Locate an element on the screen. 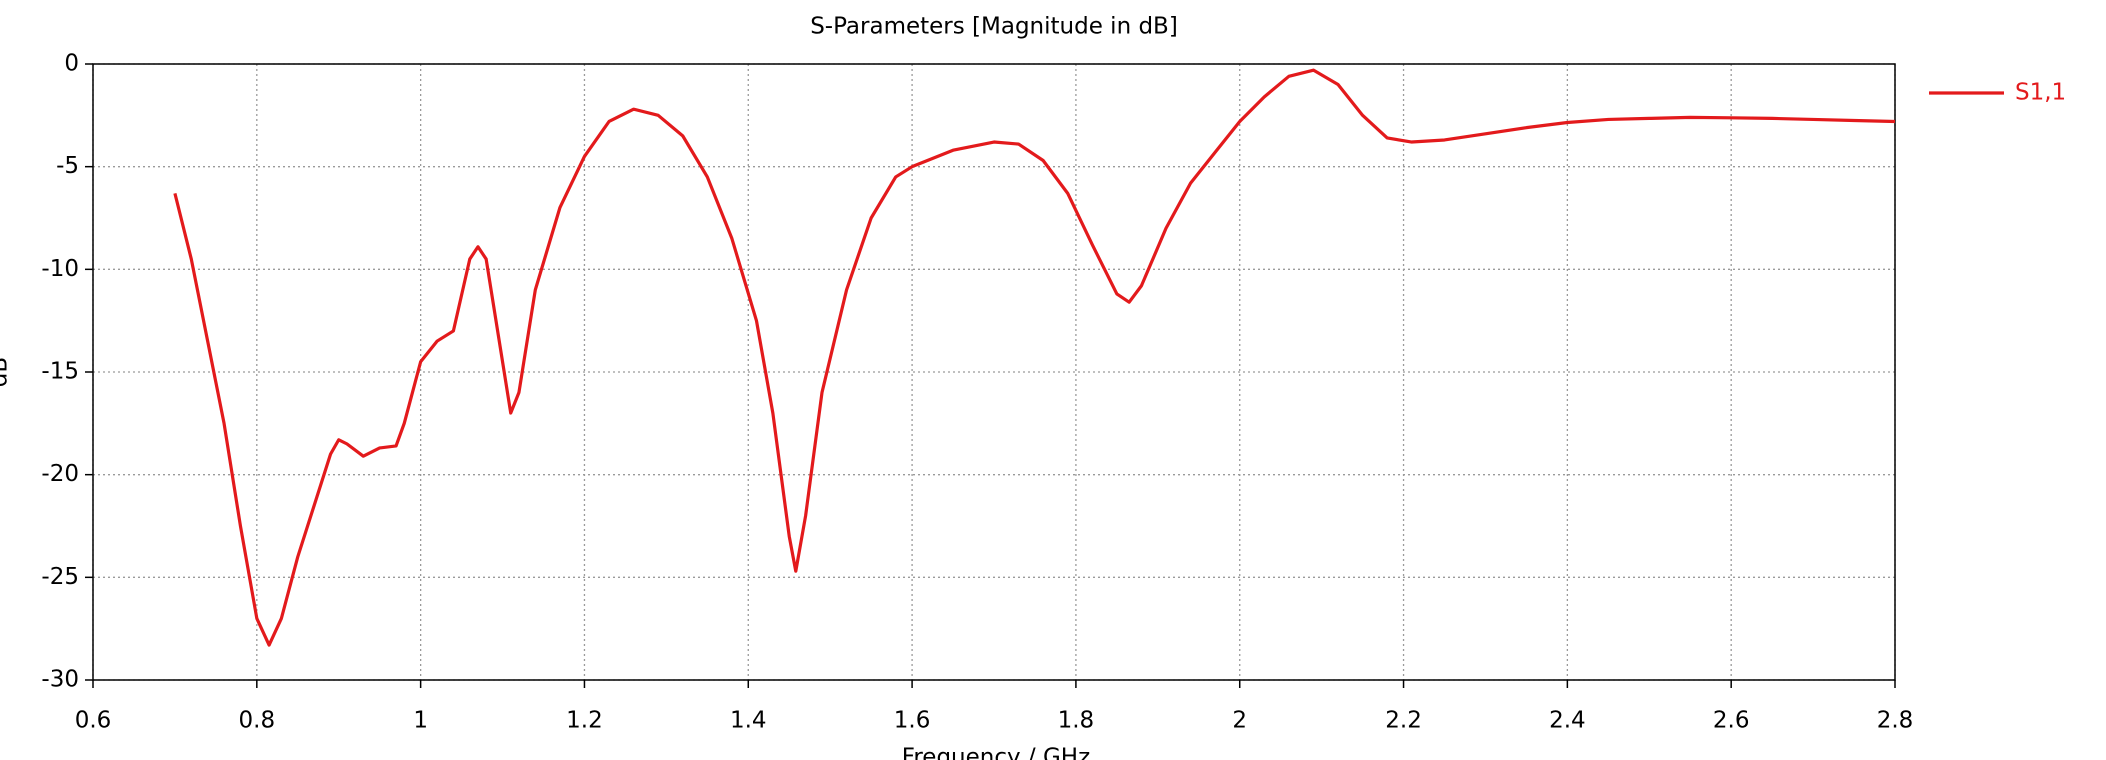 The height and width of the screenshot is (760, 2106). x-tick-label: 2.4 is located at coordinates (1567, 721).